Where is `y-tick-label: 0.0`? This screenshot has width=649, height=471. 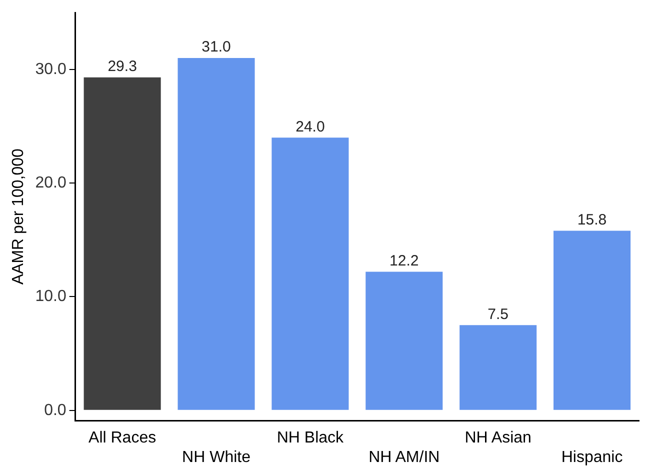 y-tick-label: 0.0 is located at coordinates (55, 410).